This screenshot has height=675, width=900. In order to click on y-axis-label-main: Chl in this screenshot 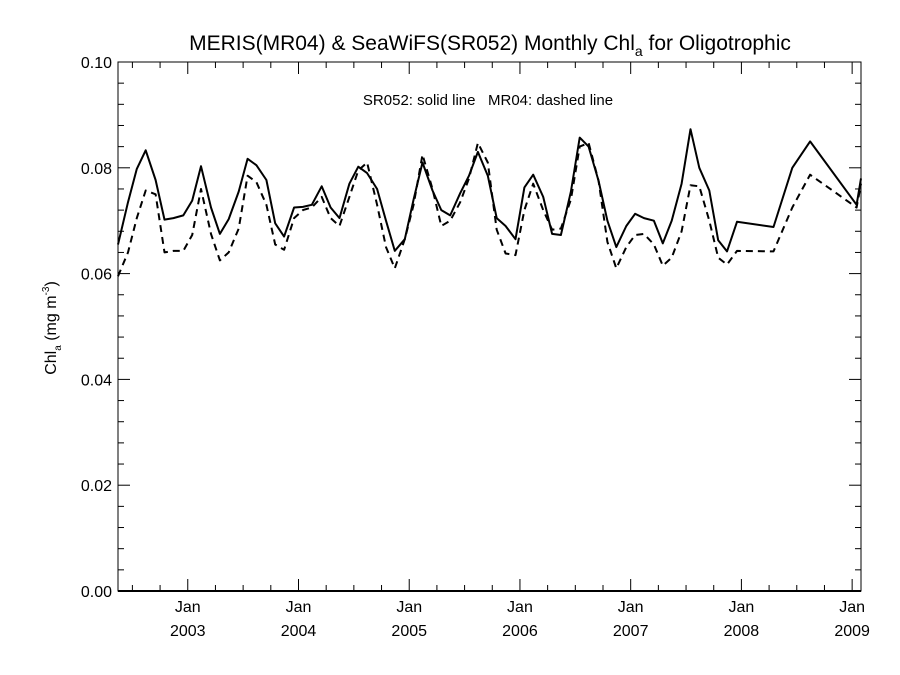, I will do `click(51, 363)`.